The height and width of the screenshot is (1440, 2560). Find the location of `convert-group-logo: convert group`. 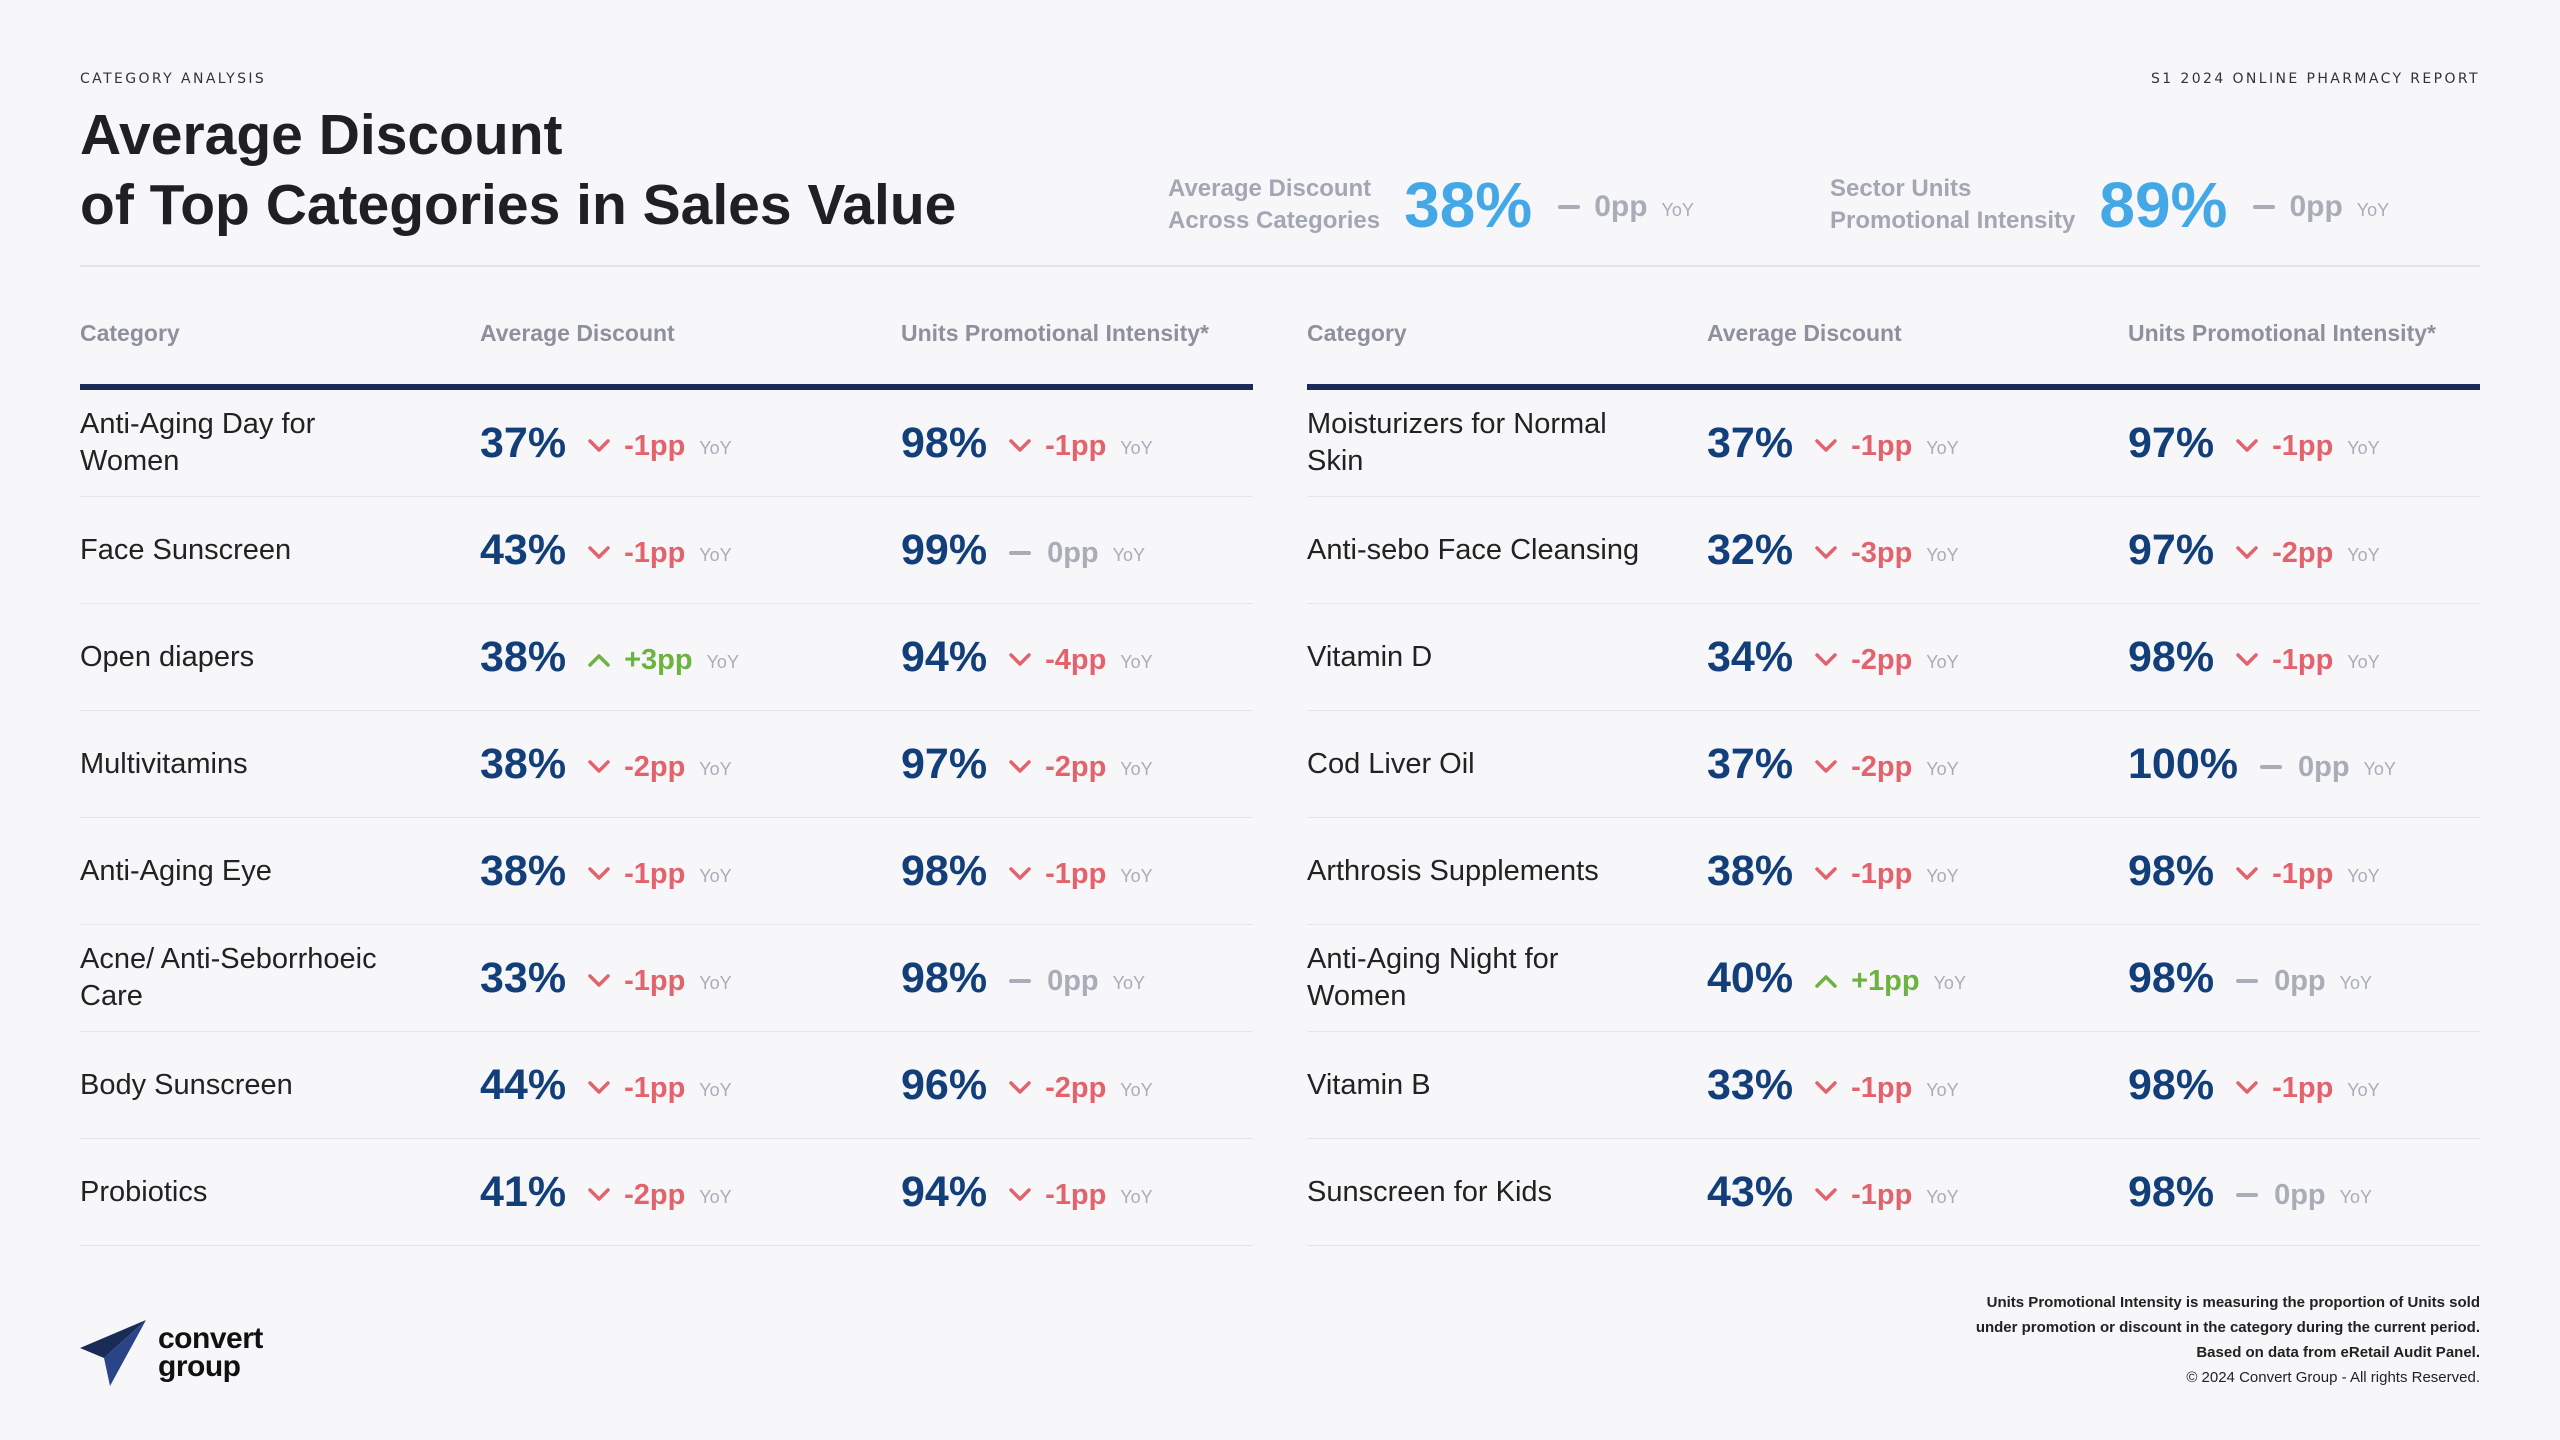

convert-group-logo: convert group is located at coordinates (171, 1353).